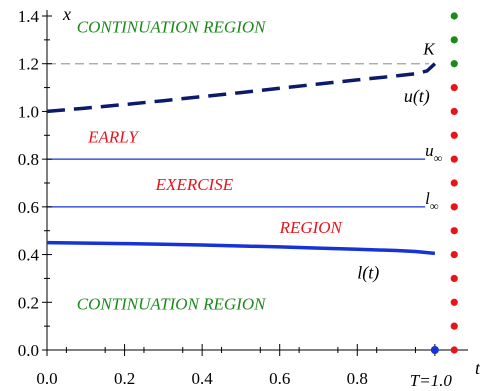 The height and width of the screenshot is (391, 480). Describe the element at coordinates (434, 206) in the screenshot. I see `l-inf-subscript: ∞` at that location.